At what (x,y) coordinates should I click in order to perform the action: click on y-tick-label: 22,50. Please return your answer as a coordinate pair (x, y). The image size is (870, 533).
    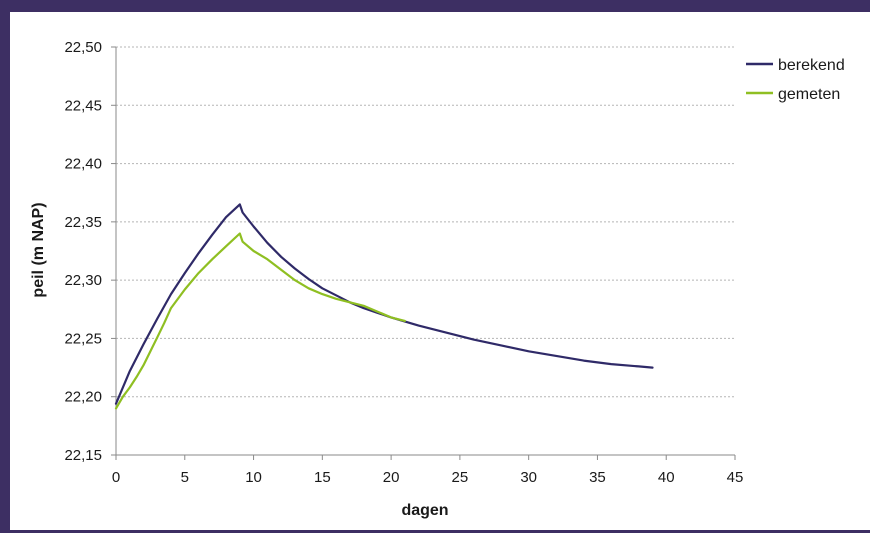
    Looking at the image, I should click on (83, 47).